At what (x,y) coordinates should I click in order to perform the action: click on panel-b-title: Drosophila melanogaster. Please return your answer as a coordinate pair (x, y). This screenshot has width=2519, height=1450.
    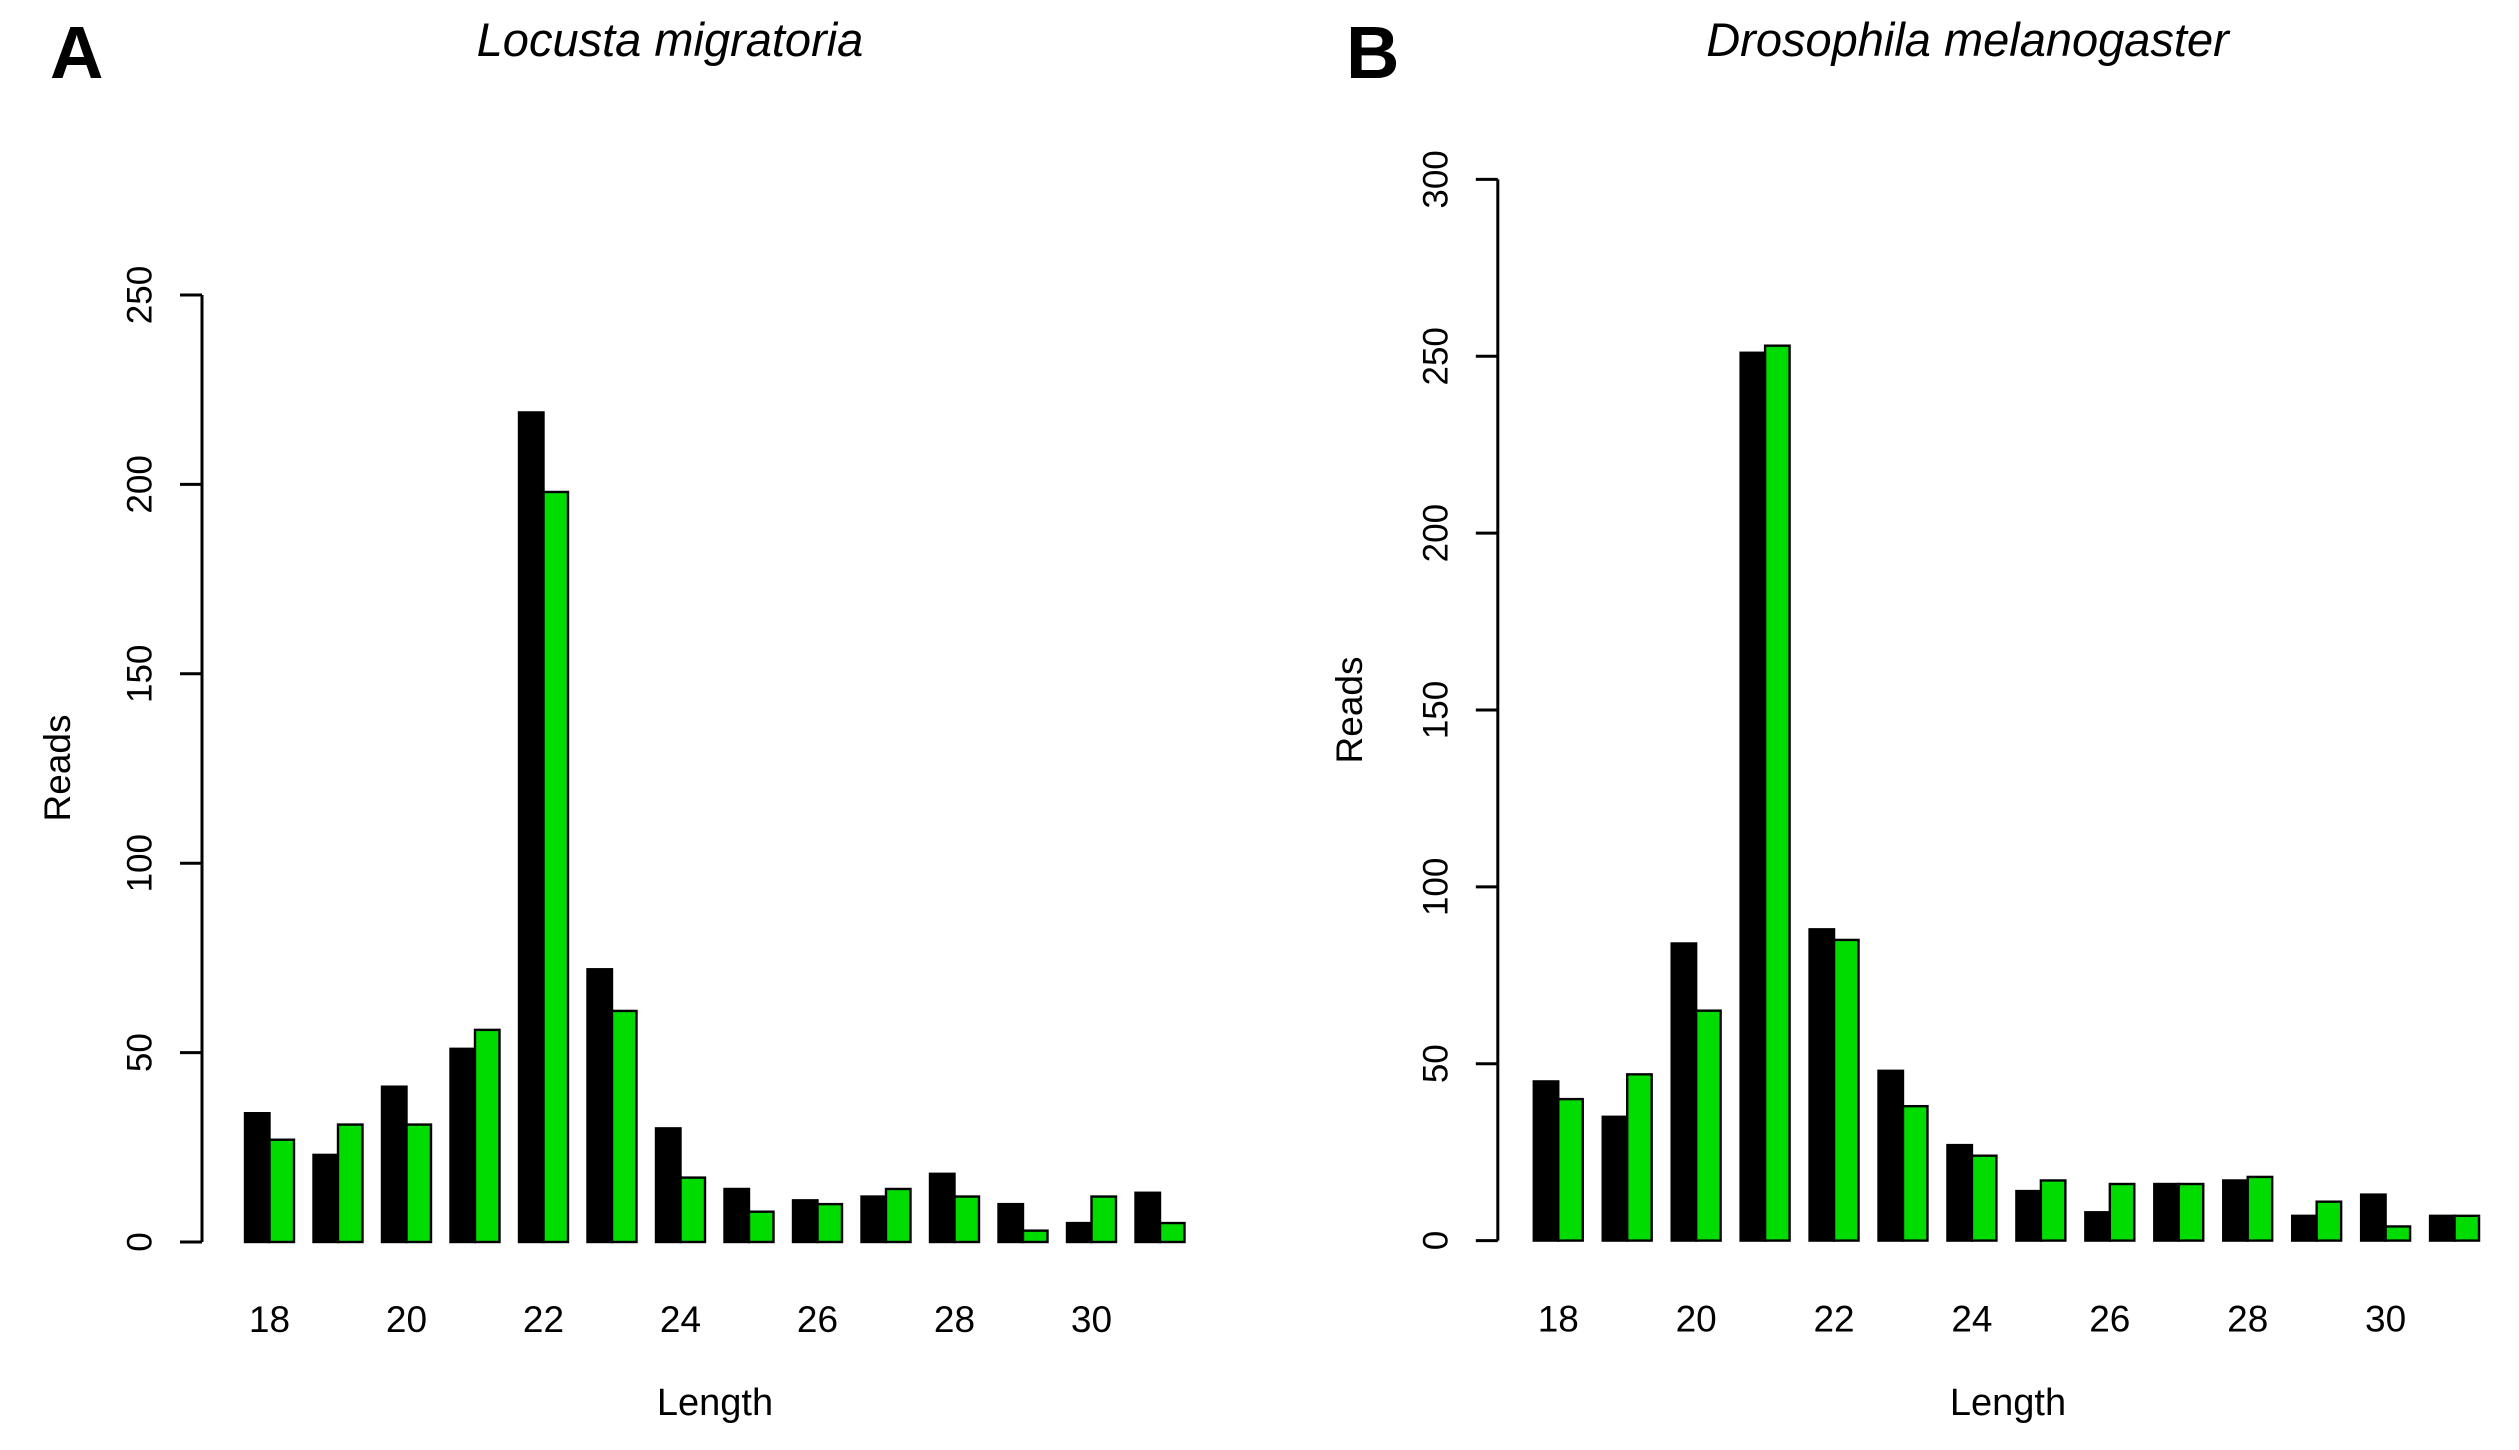
    Looking at the image, I should click on (1967, 39).